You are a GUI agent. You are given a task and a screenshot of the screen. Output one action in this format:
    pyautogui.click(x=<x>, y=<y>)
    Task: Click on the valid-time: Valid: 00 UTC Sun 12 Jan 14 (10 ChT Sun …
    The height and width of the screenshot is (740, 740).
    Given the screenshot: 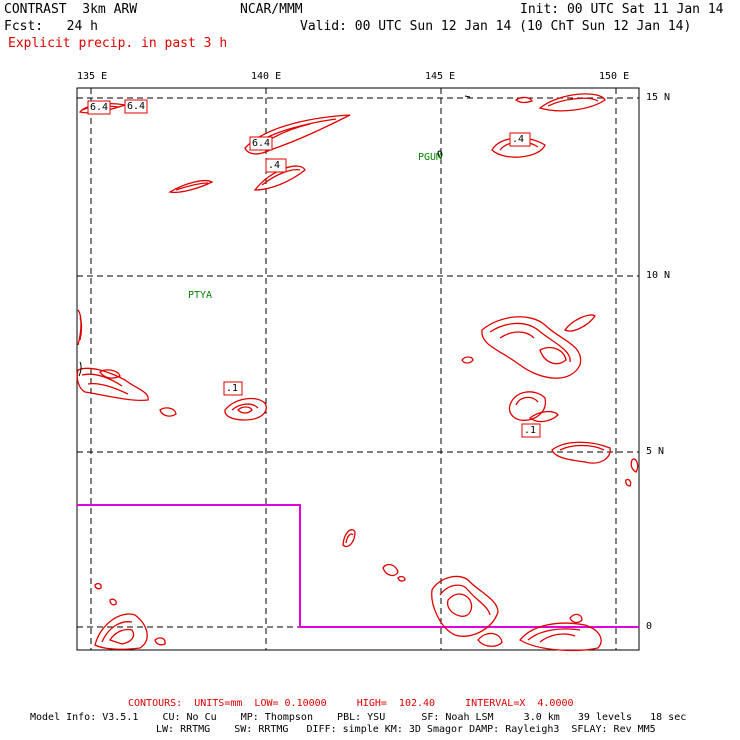 What is the action you would take?
    pyautogui.click(x=496, y=26)
    